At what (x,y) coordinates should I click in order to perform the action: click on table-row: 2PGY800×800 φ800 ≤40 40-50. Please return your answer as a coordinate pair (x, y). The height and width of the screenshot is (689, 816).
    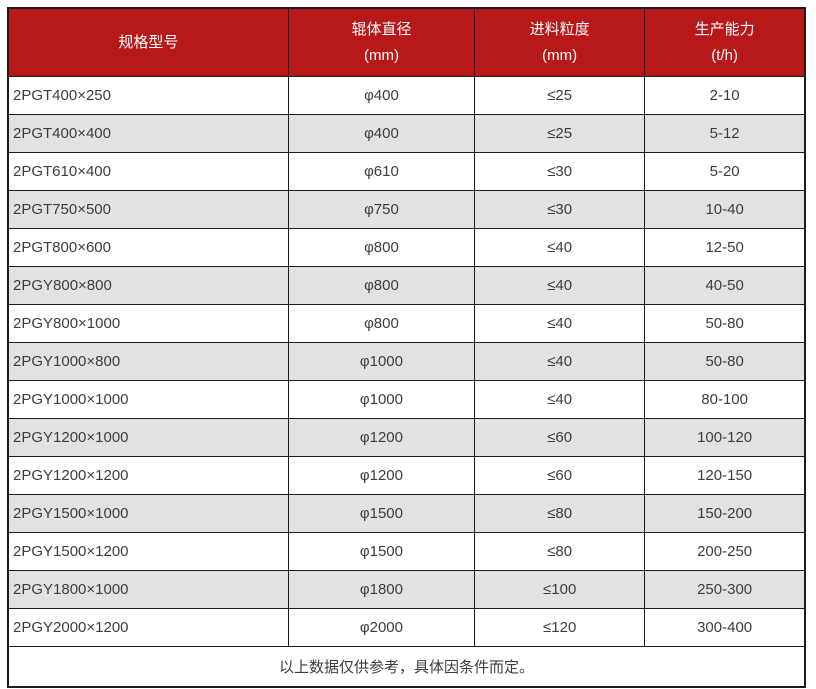
    Looking at the image, I should click on (406, 285).